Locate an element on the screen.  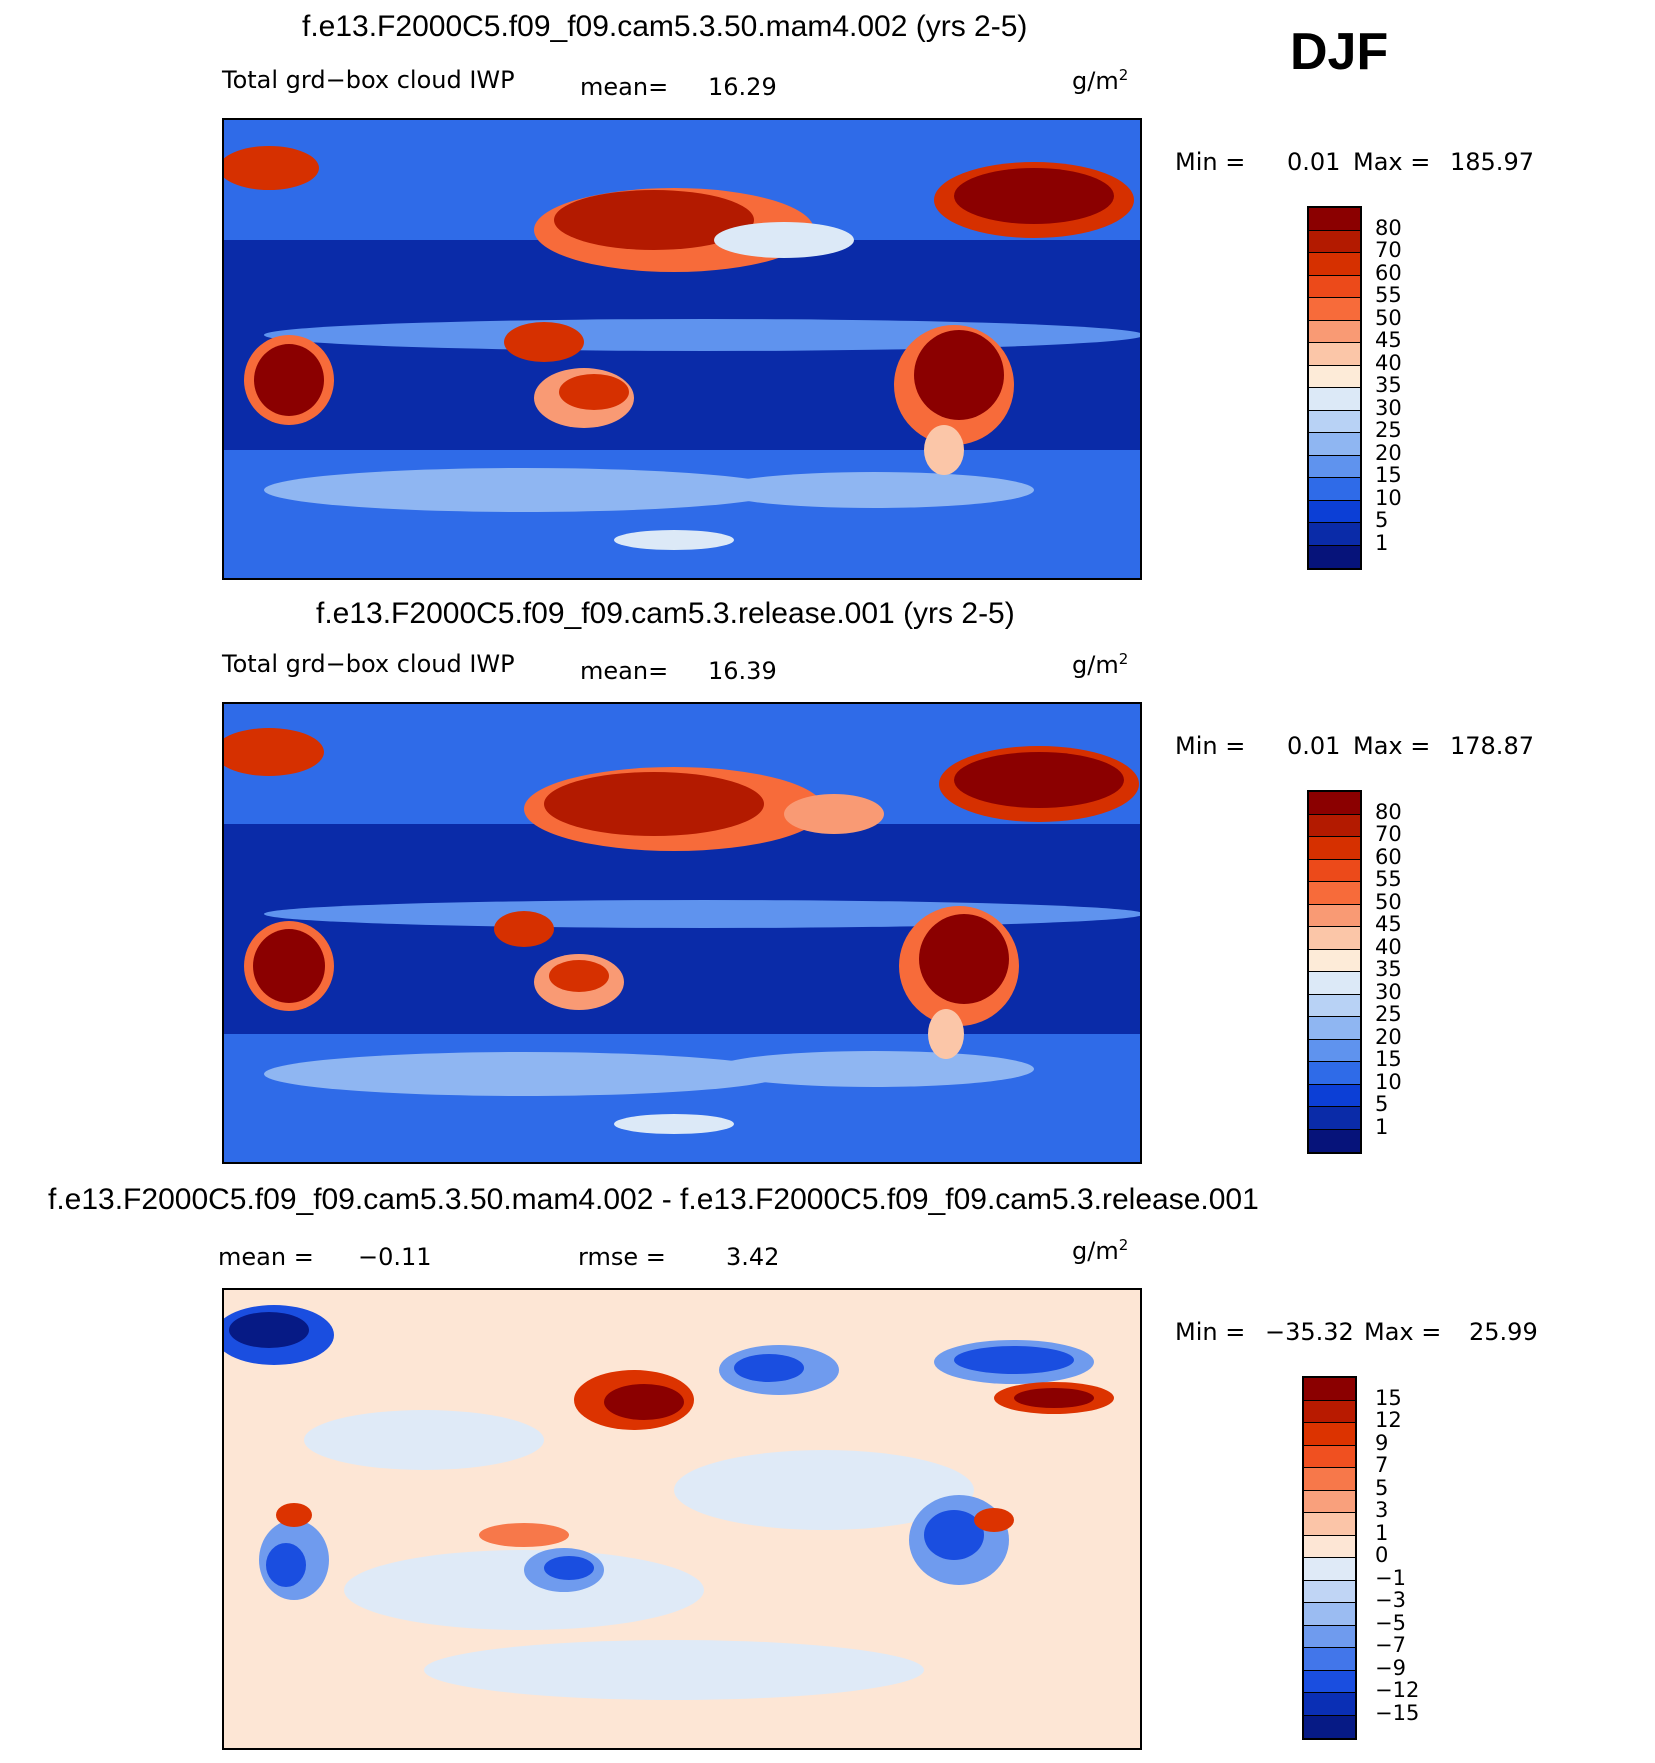
panel2-map is located at coordinates (682, 933).